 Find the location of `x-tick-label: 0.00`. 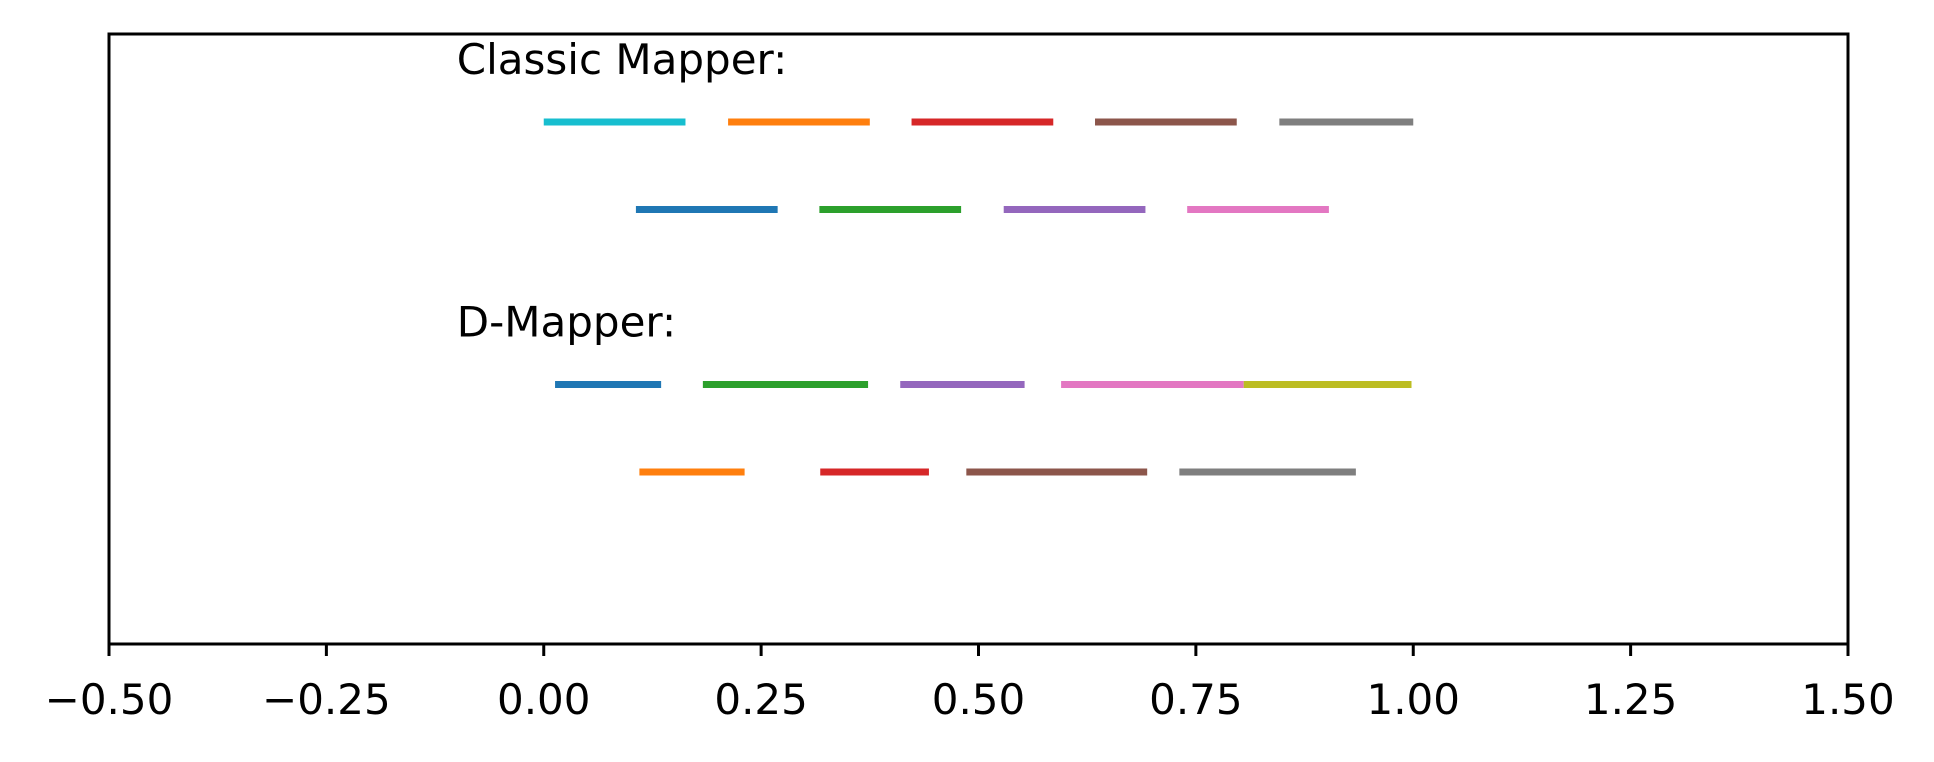

x-tick-label: 0.00 is located at coordinates (544, 699).